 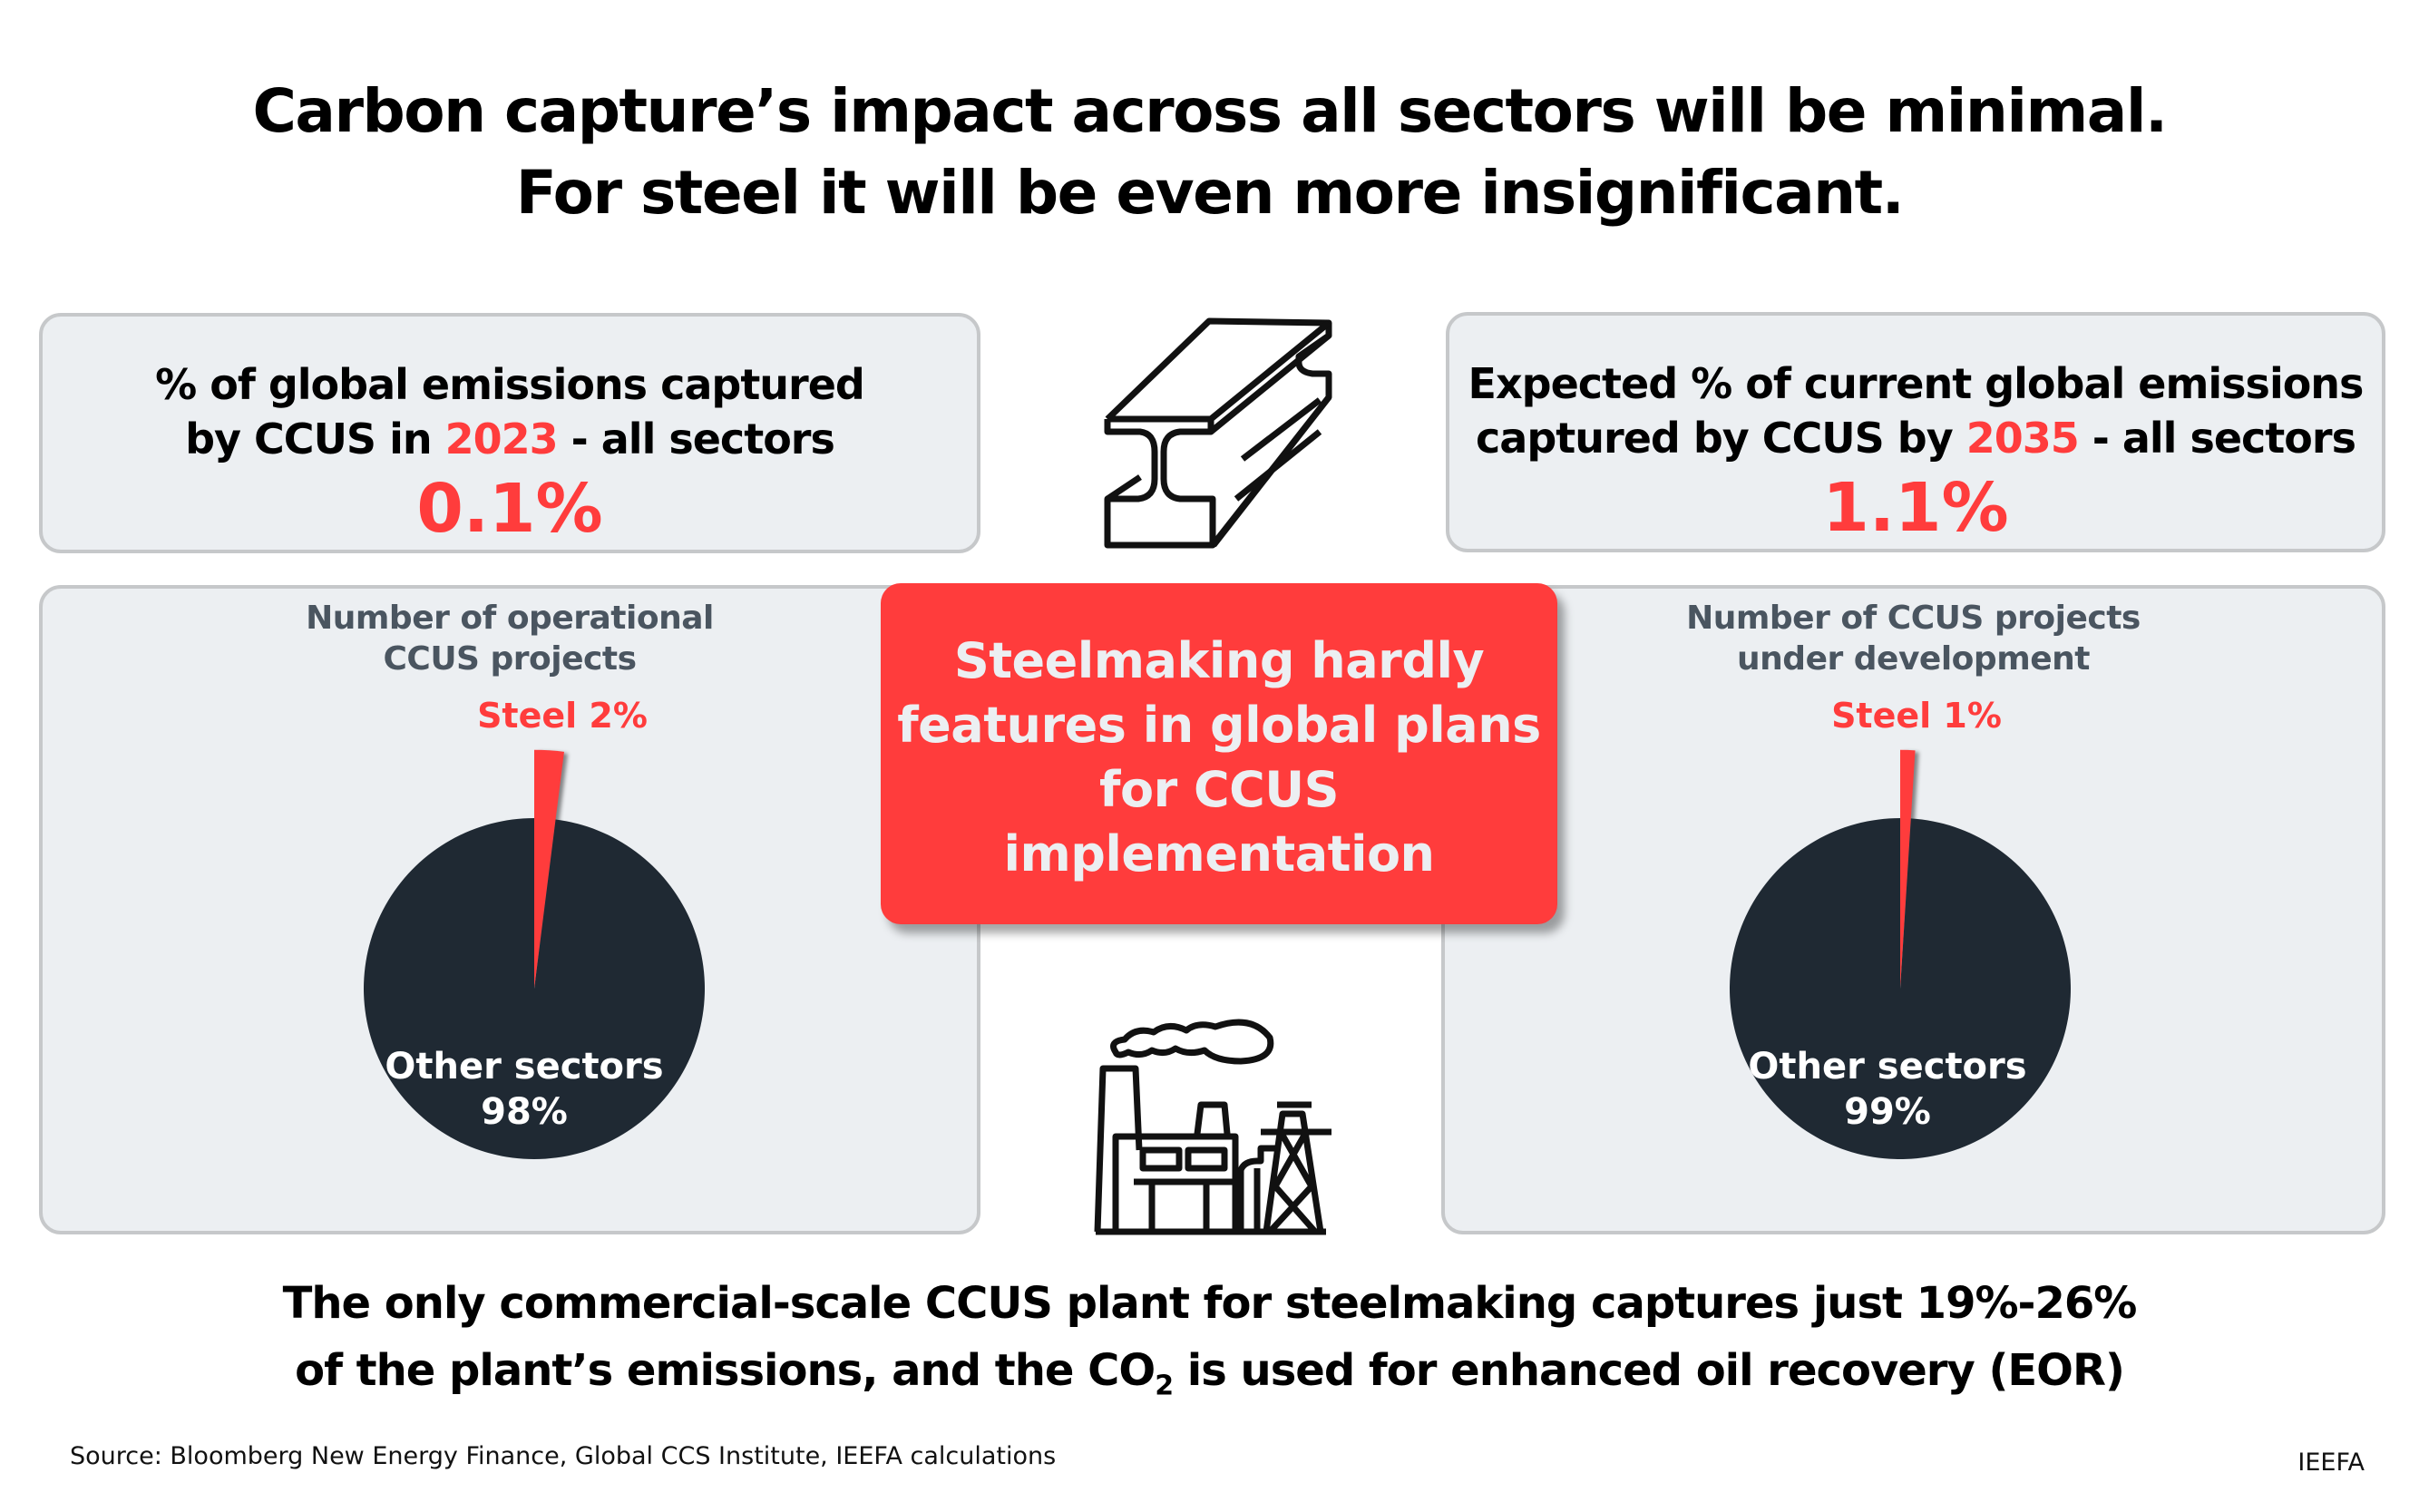 I want to click on steel-i-beam-icon, so click(x=1218, y=433).